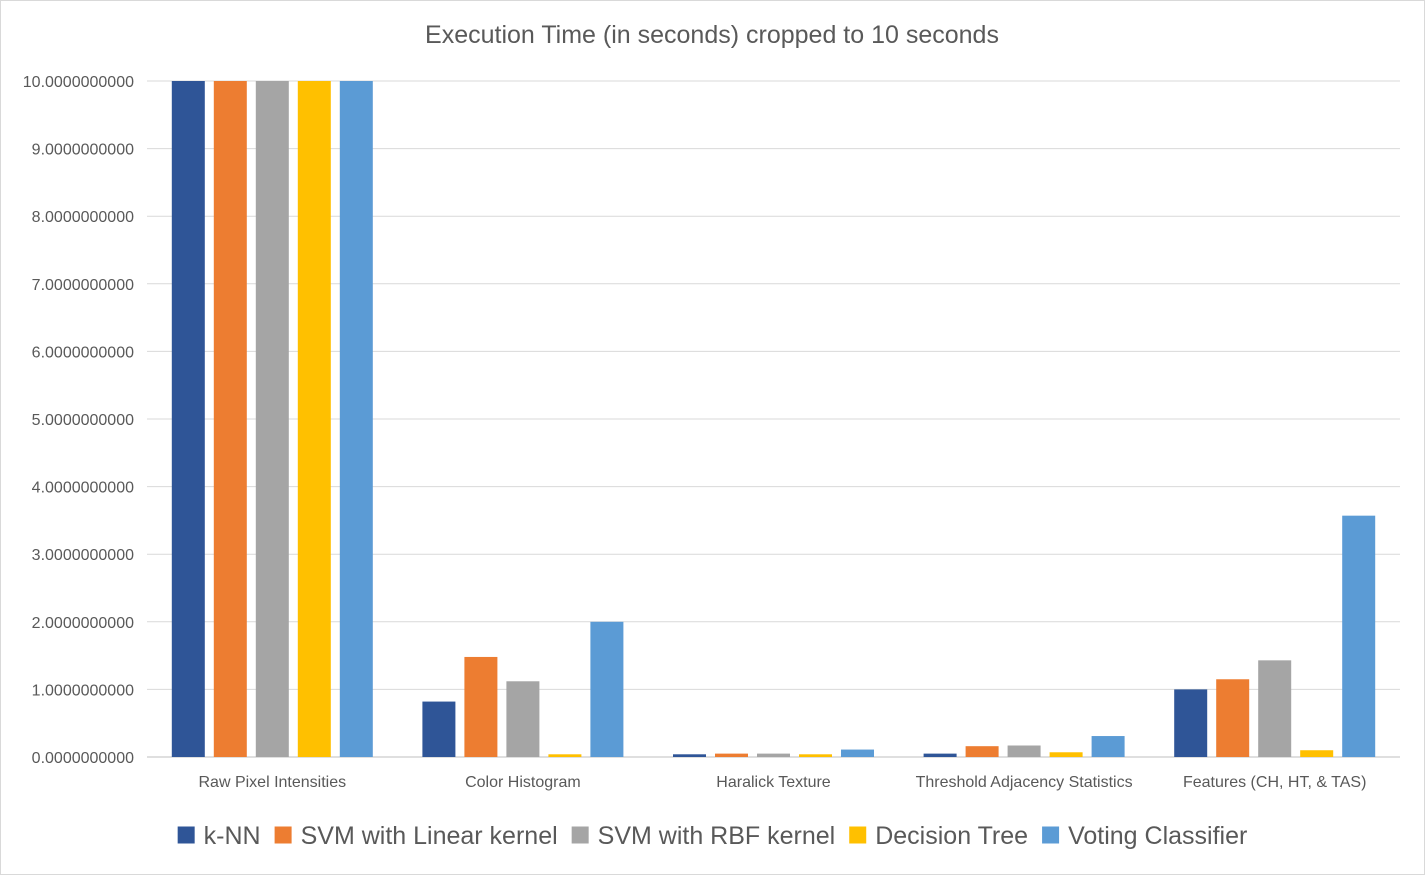 This screenshot has width=1425, height=875. I want to click on y-tick-label: 9.0000000000, so click(83, 150).